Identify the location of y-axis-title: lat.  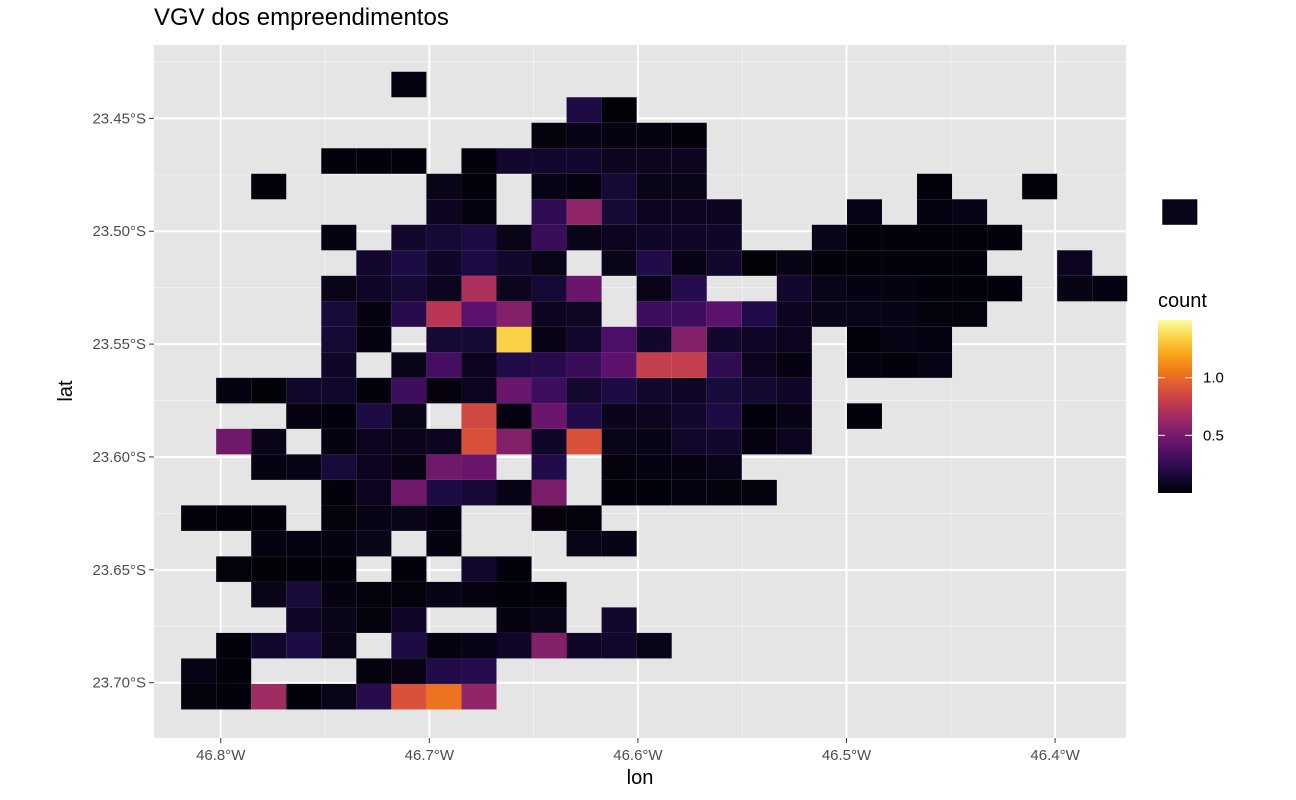
(66, 391).